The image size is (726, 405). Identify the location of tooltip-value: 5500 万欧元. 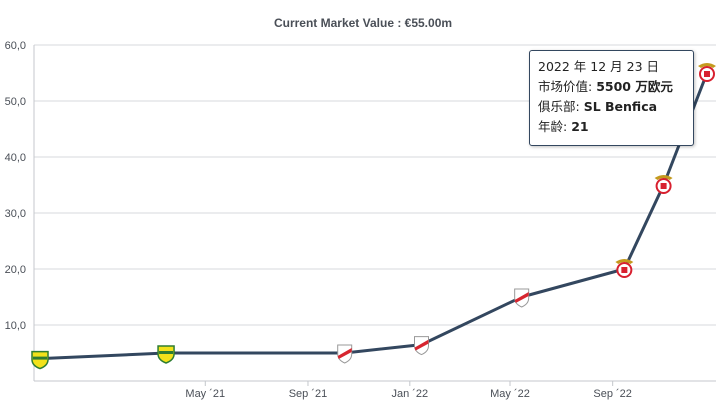
(634, 86).